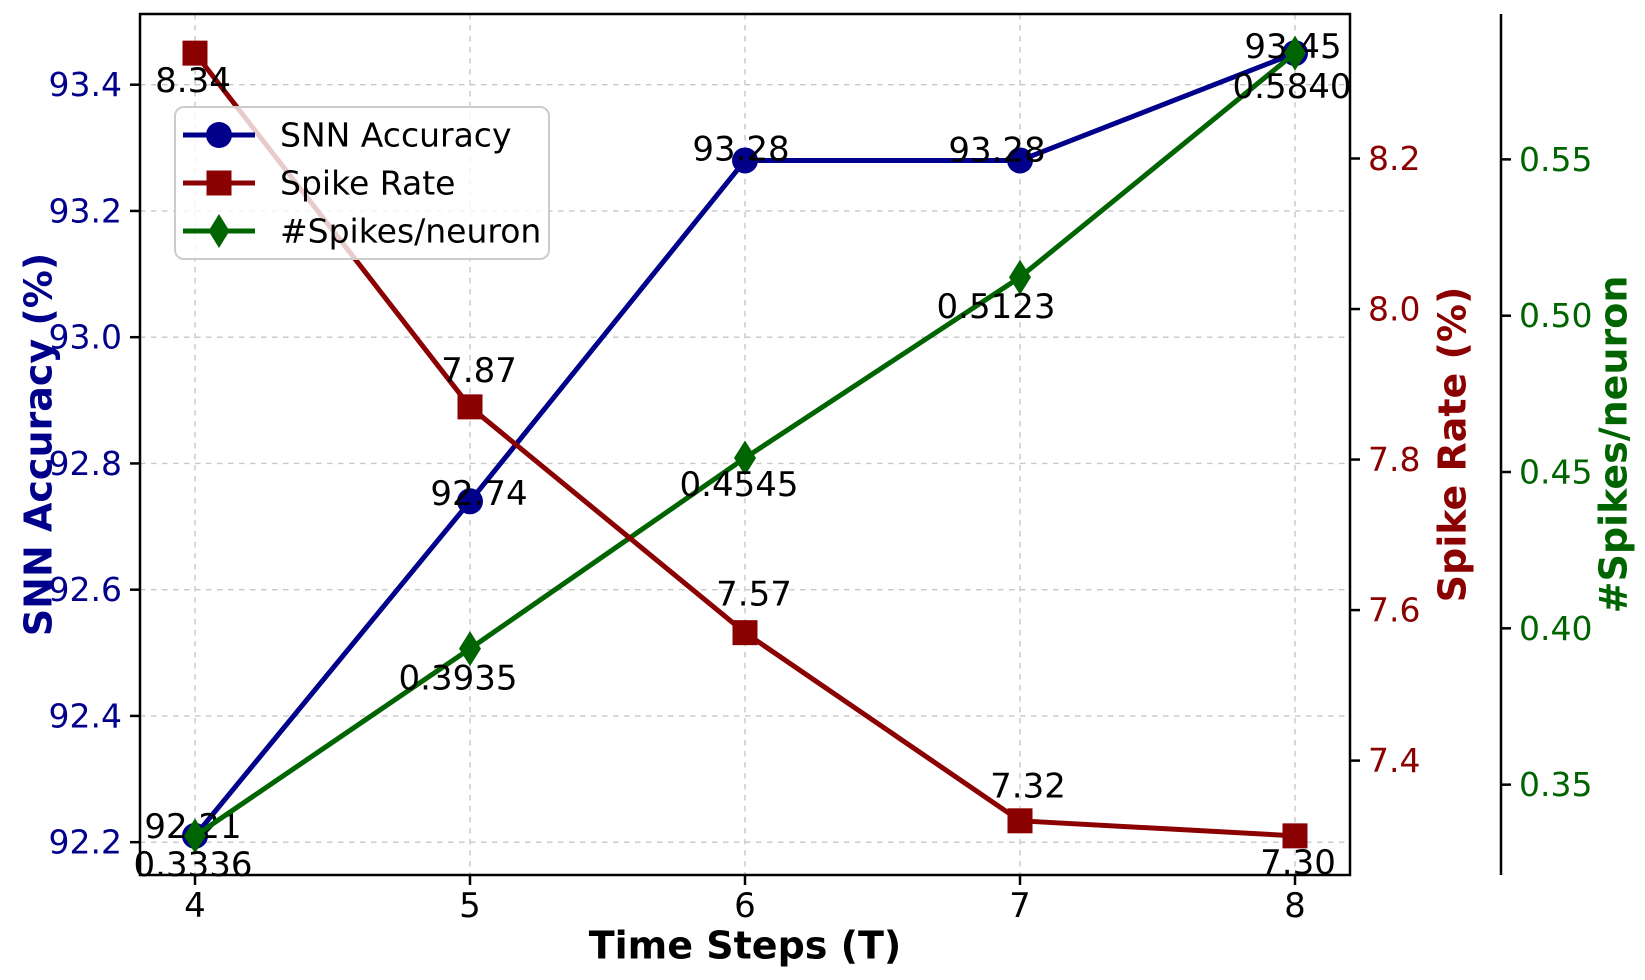  I want to click on point-label: 92.74, so click(478, 494).